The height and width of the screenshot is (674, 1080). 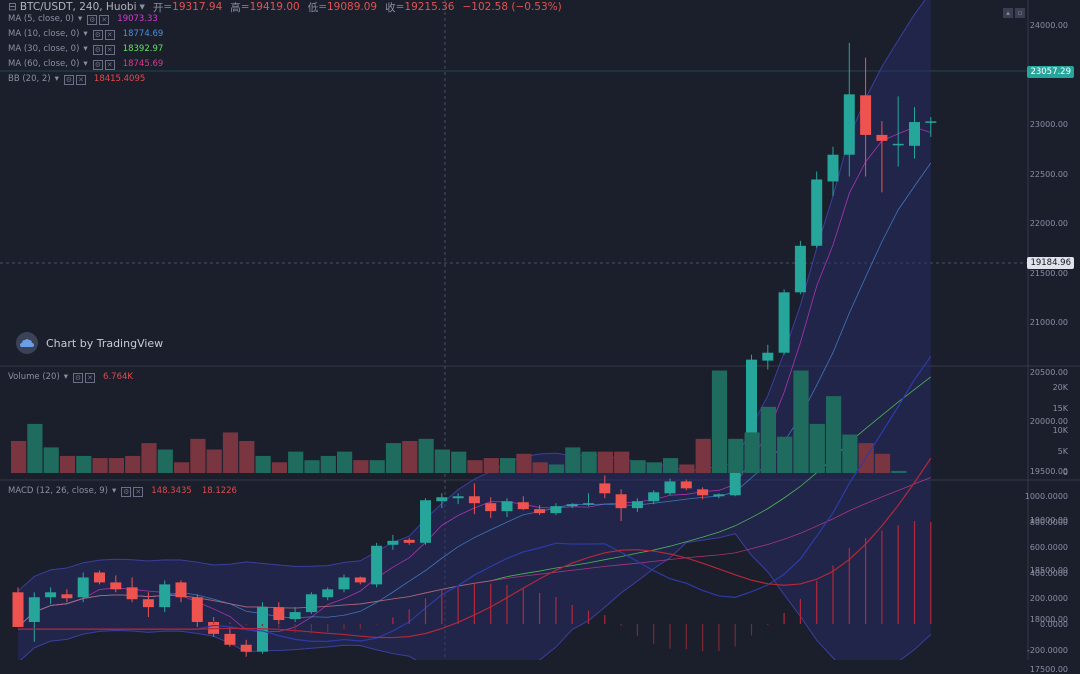 What do you see at coordinates (1062, 451) in the screenshot?
I see `axis-tick-label: 5K` at bounding box center [1062, 451].